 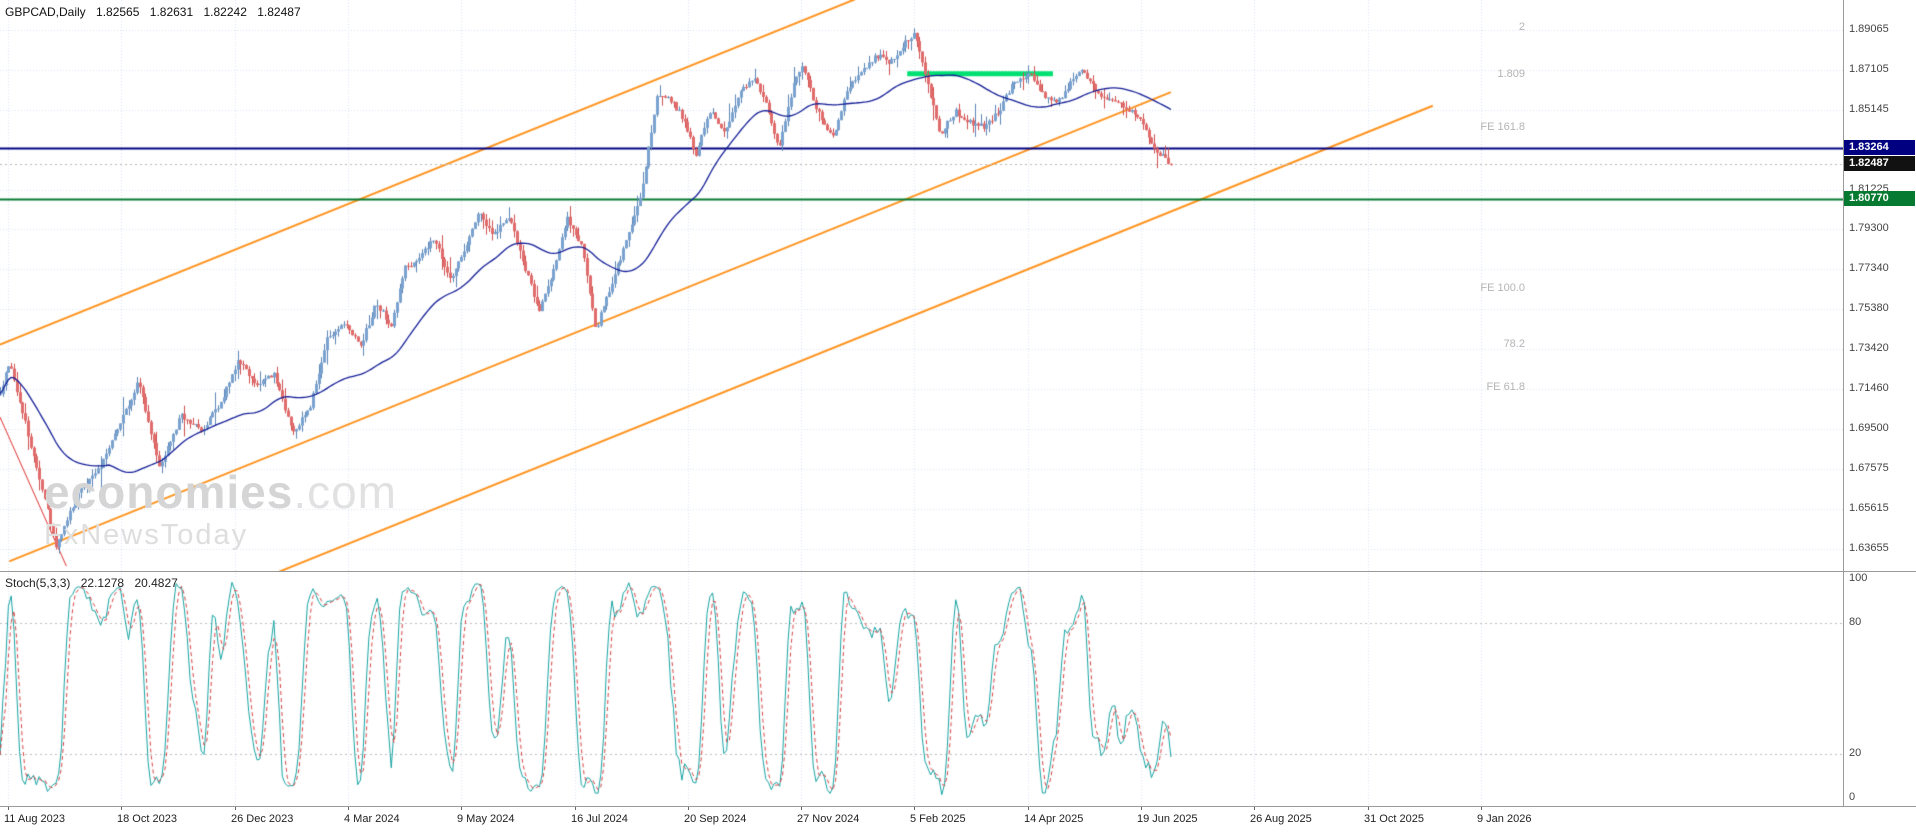 I want to click on price-tick-label: 1.73420, so click(x=1869, y=348).